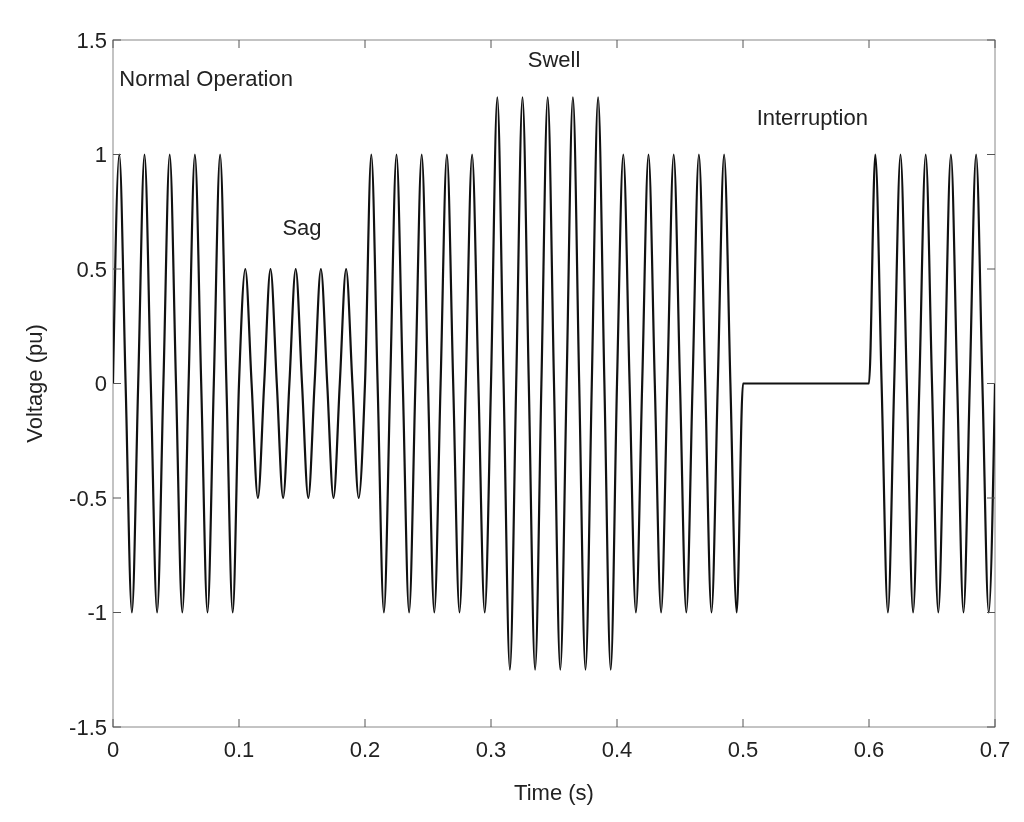 Image resolution: width=1024 pixels, height=822 pixels. Describe the element at coordinates (869, 749) in the screenshot. I see `x-tick-label: 0.6` at that location.